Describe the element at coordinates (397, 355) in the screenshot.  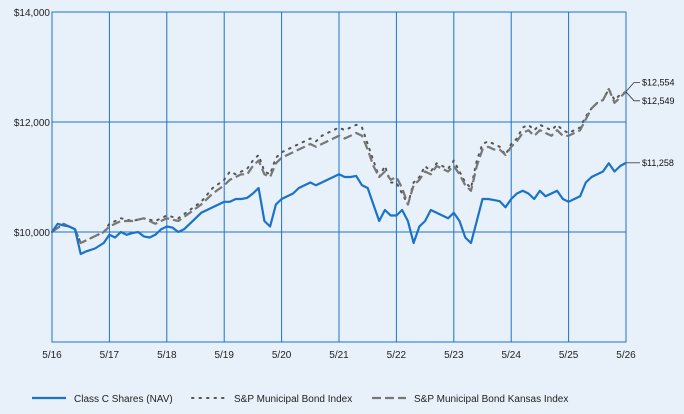
I see `x-tick-label: 5/22` at that location.